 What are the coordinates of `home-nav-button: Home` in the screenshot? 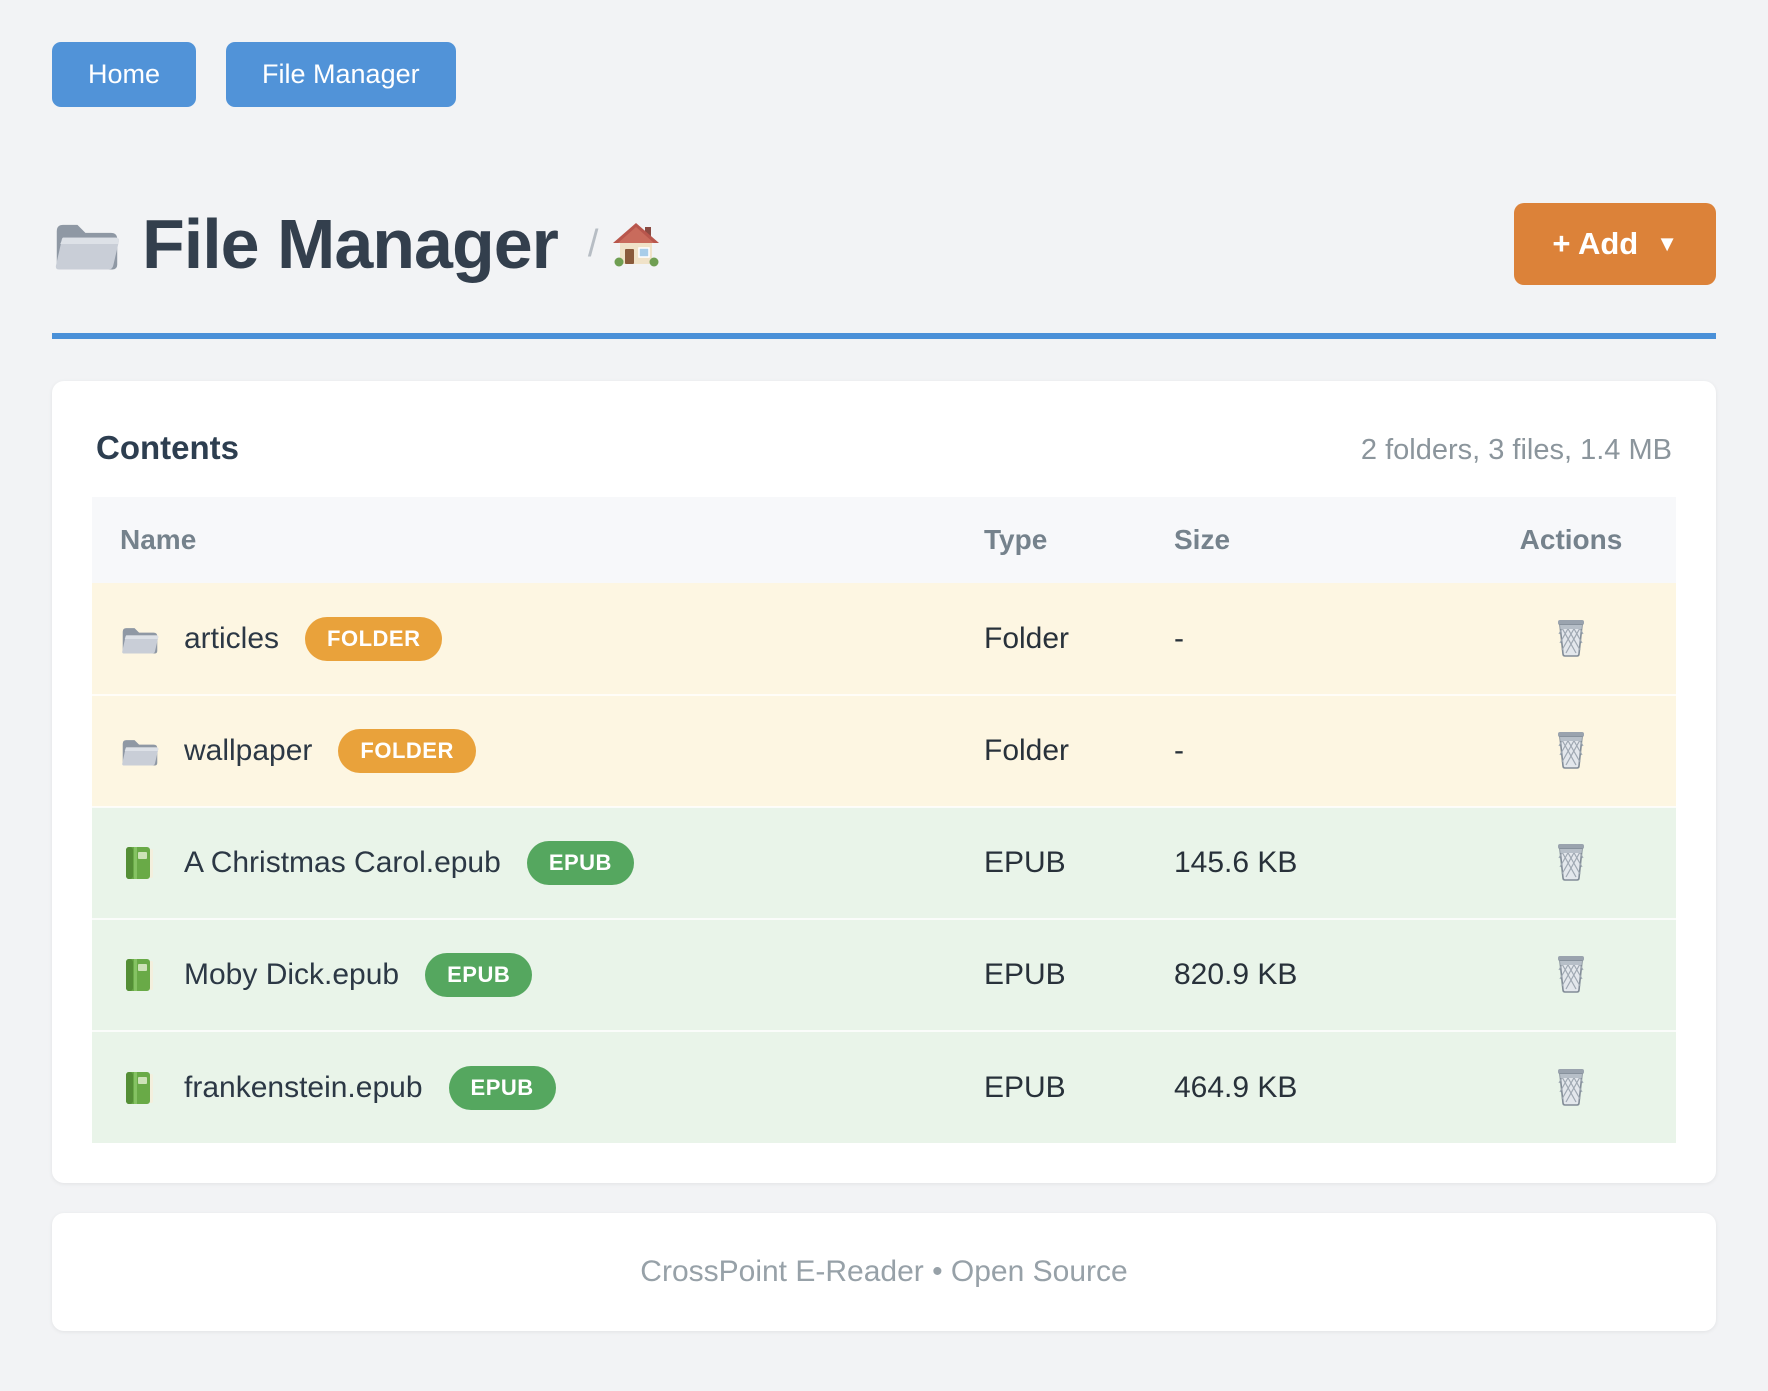 It's located at (124, 74).